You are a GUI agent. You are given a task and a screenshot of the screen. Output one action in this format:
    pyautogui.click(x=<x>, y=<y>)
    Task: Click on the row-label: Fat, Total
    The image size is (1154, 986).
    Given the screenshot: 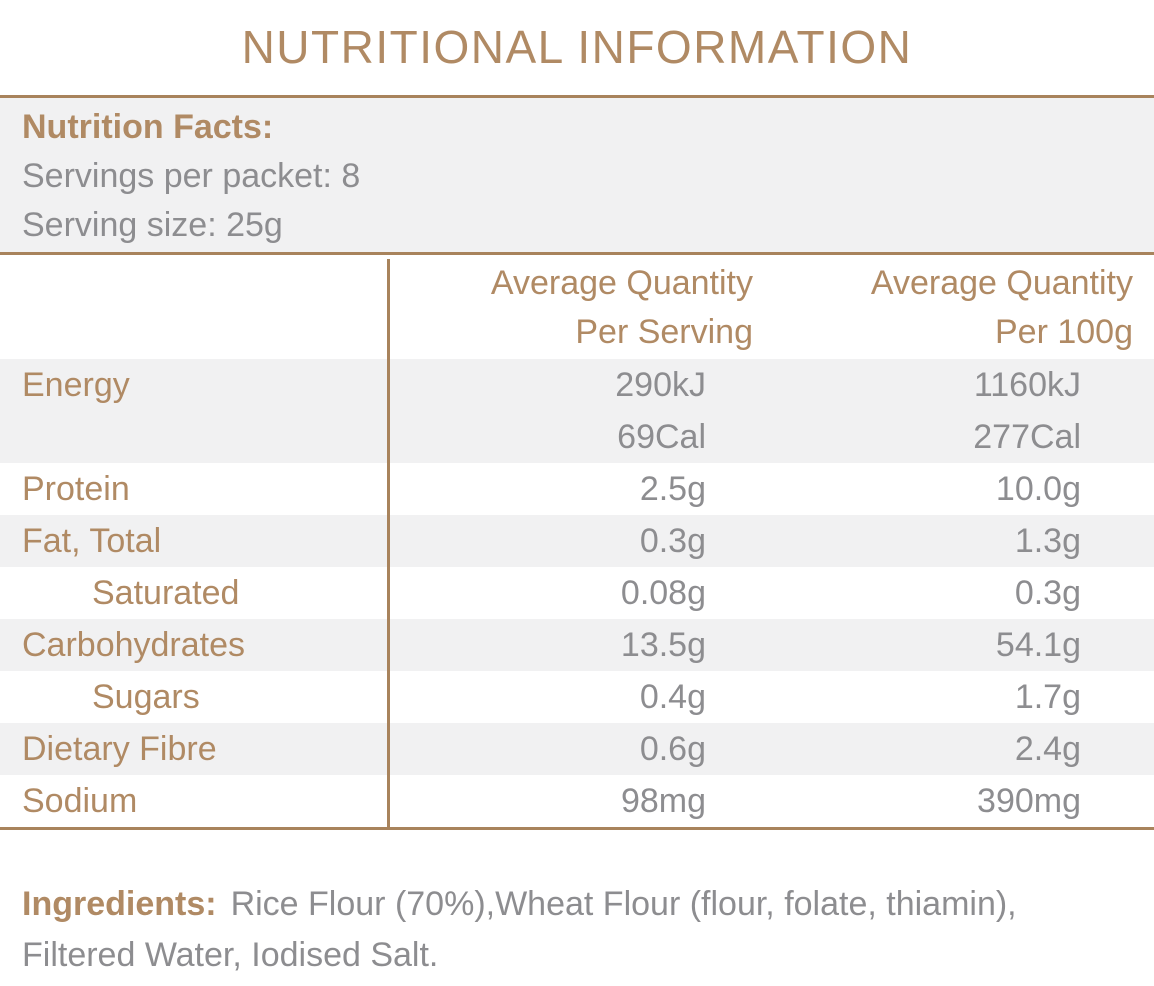 What is the action you would take?
    pyautogui.click(x=195, y=541)
    